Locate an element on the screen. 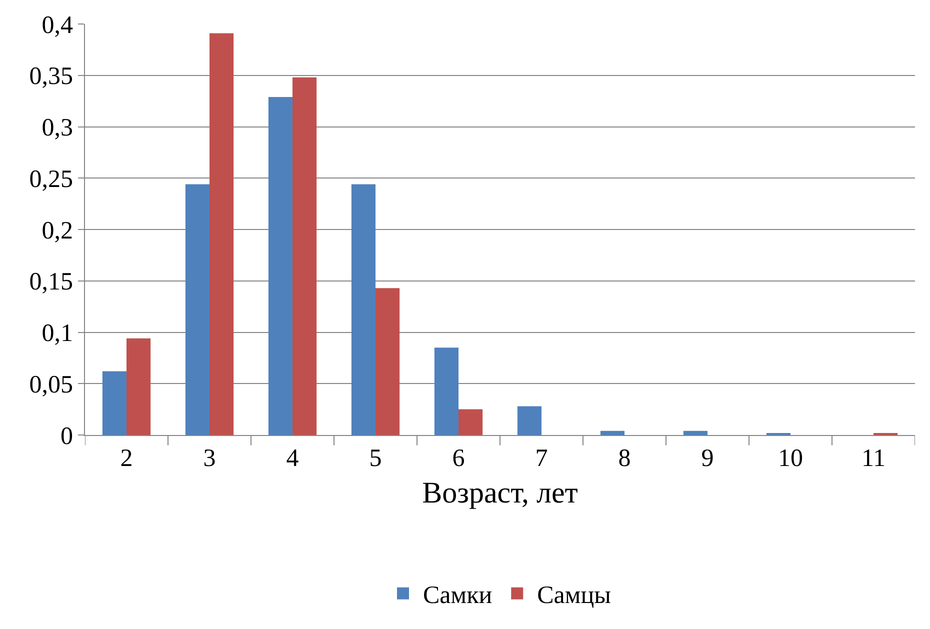 This screenshot has width=930, height=629. x-axis-title: Возраст, лет is located at coordinates (500, 493).